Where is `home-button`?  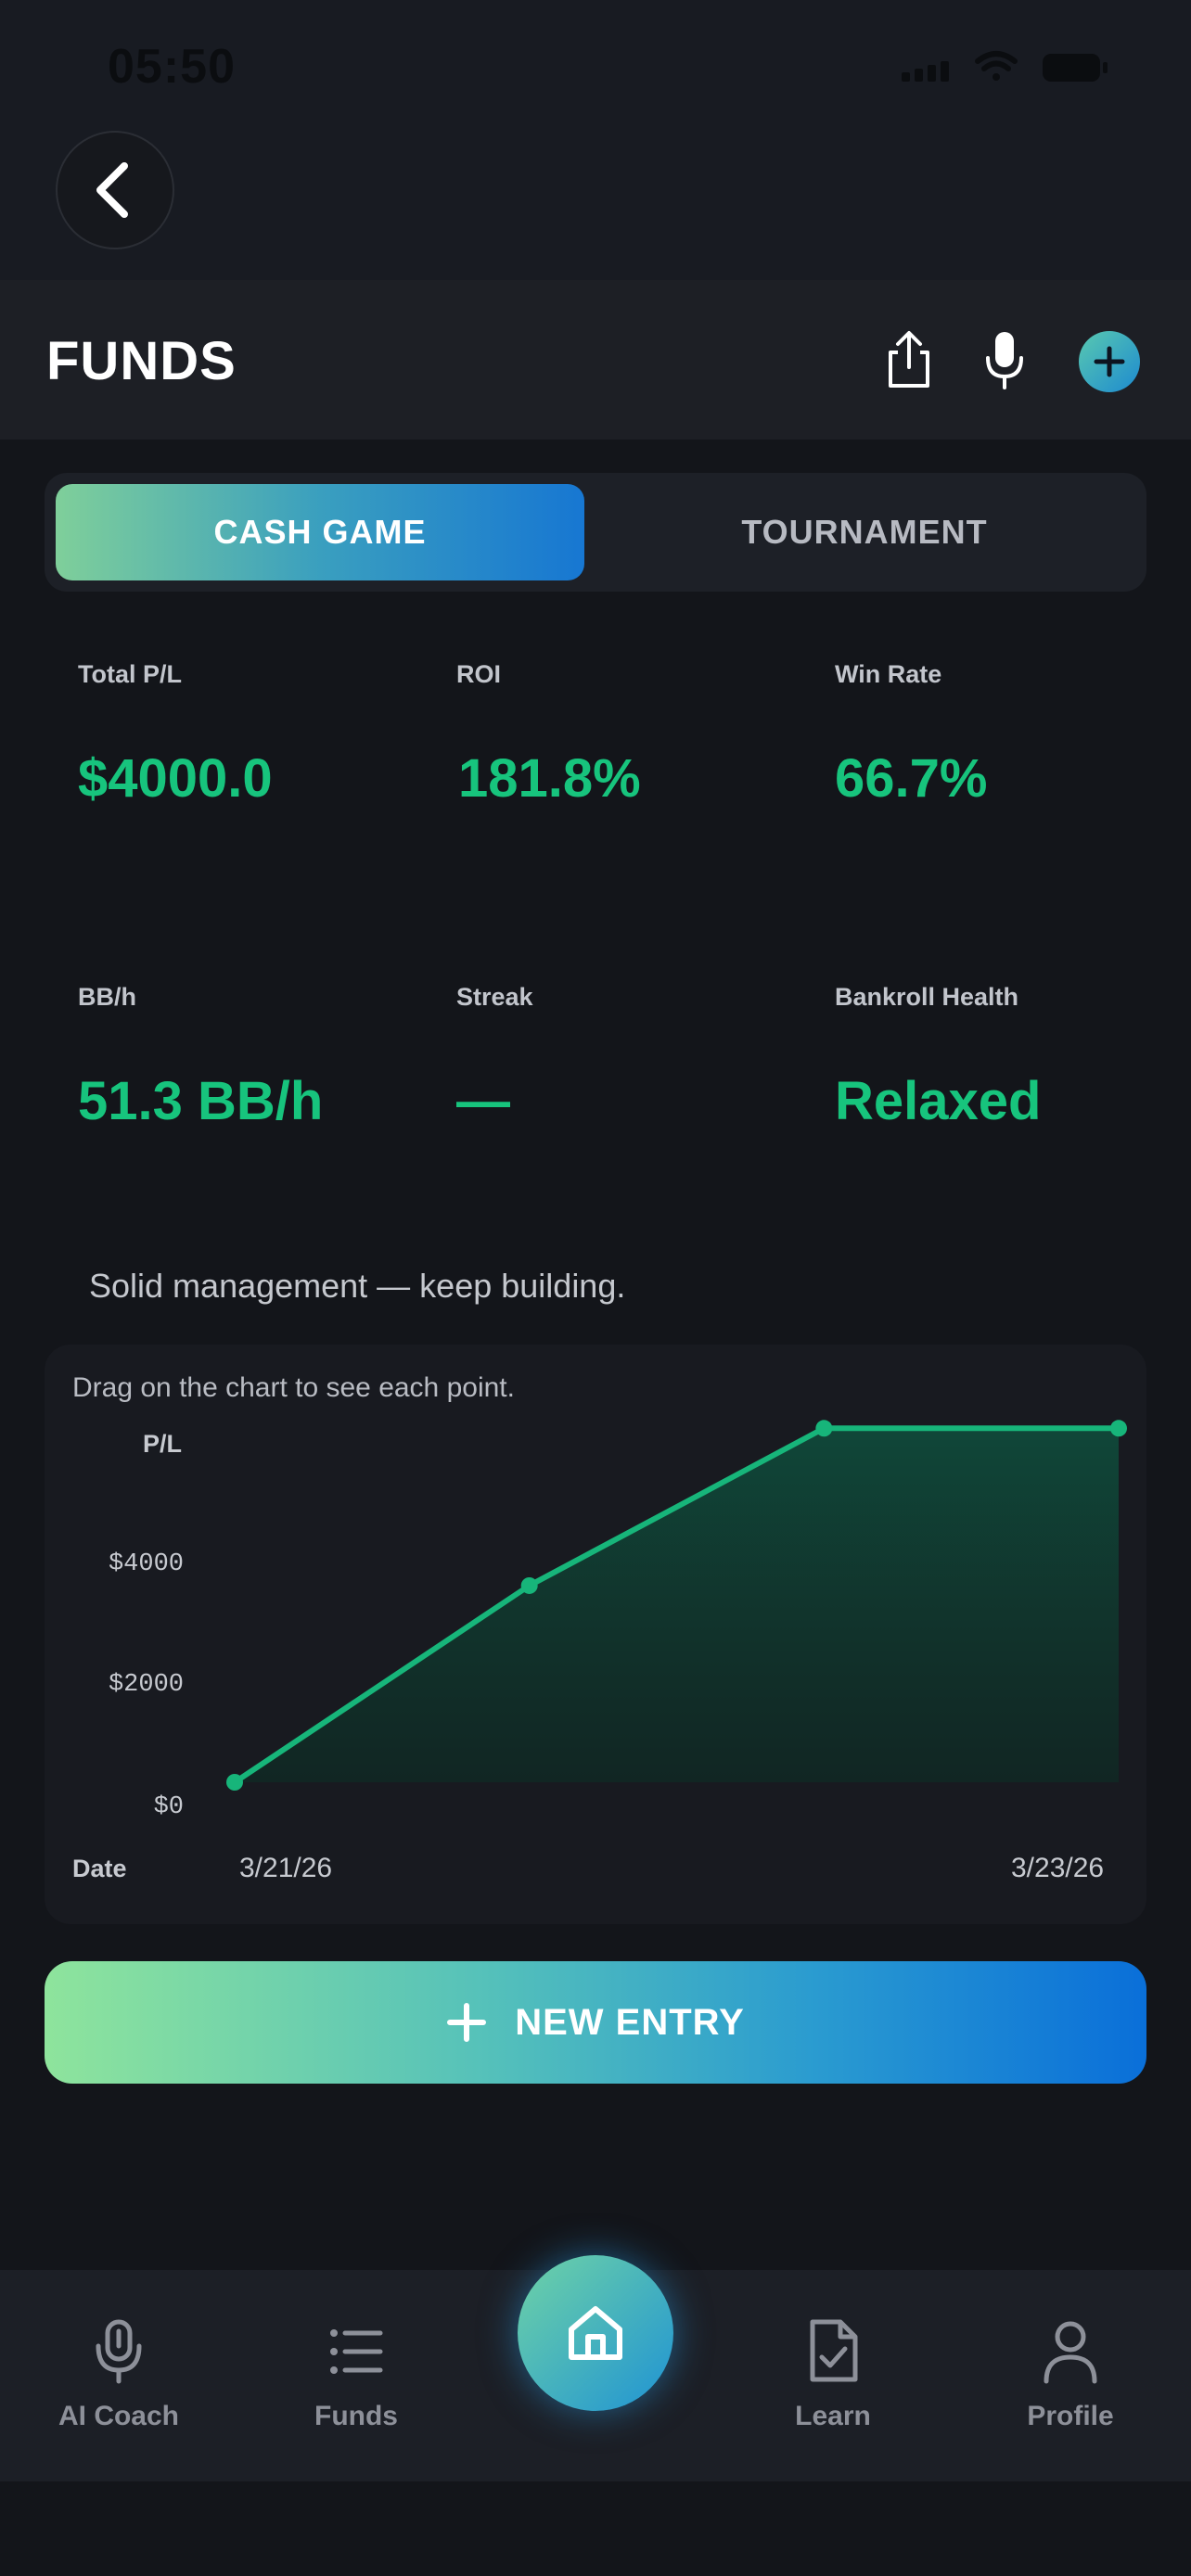 home-button is located at coordinates (595, 2333).